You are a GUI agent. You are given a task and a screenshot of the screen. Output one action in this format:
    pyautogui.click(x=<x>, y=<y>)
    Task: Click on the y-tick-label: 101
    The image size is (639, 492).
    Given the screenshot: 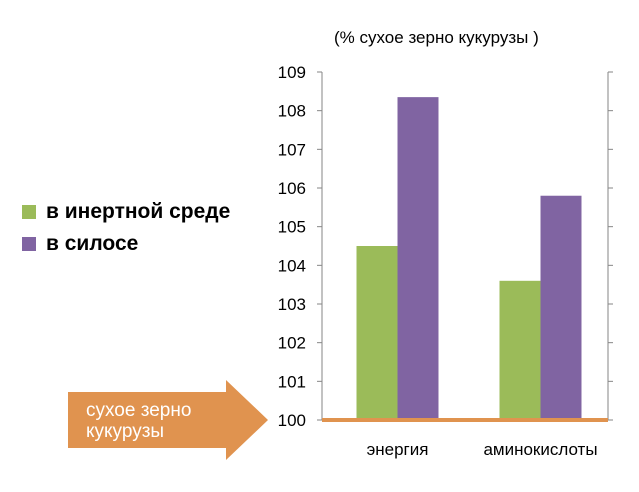 What is the action you would take?
    pyautogui.click(x=292, y=381)
    